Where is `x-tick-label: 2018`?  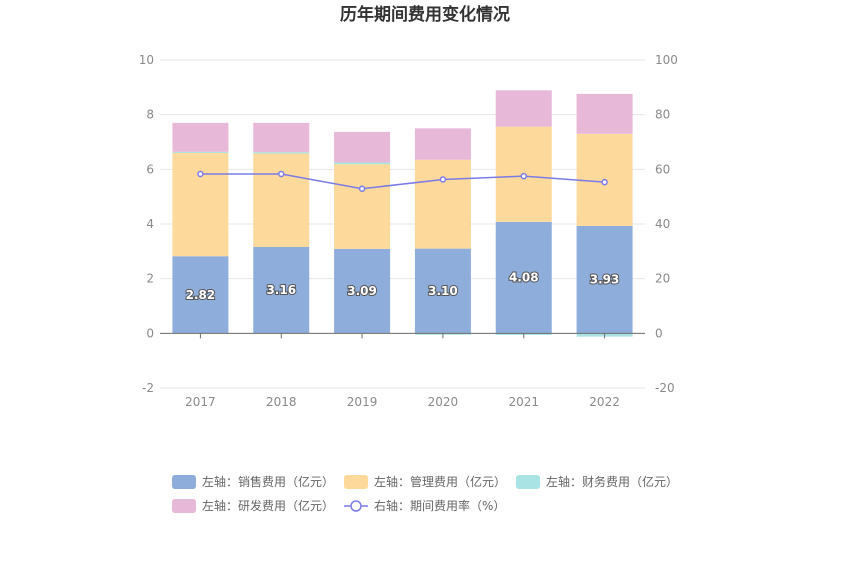 x-tick-label: 2018 is located at coordinates (281, 402).